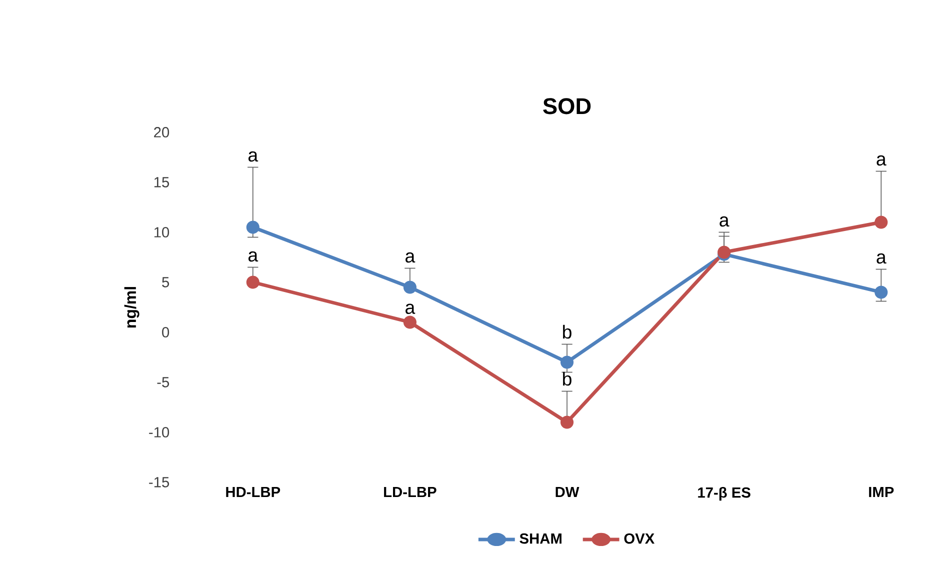  I want to click on legend-label: SHAM, so click(541, 538).